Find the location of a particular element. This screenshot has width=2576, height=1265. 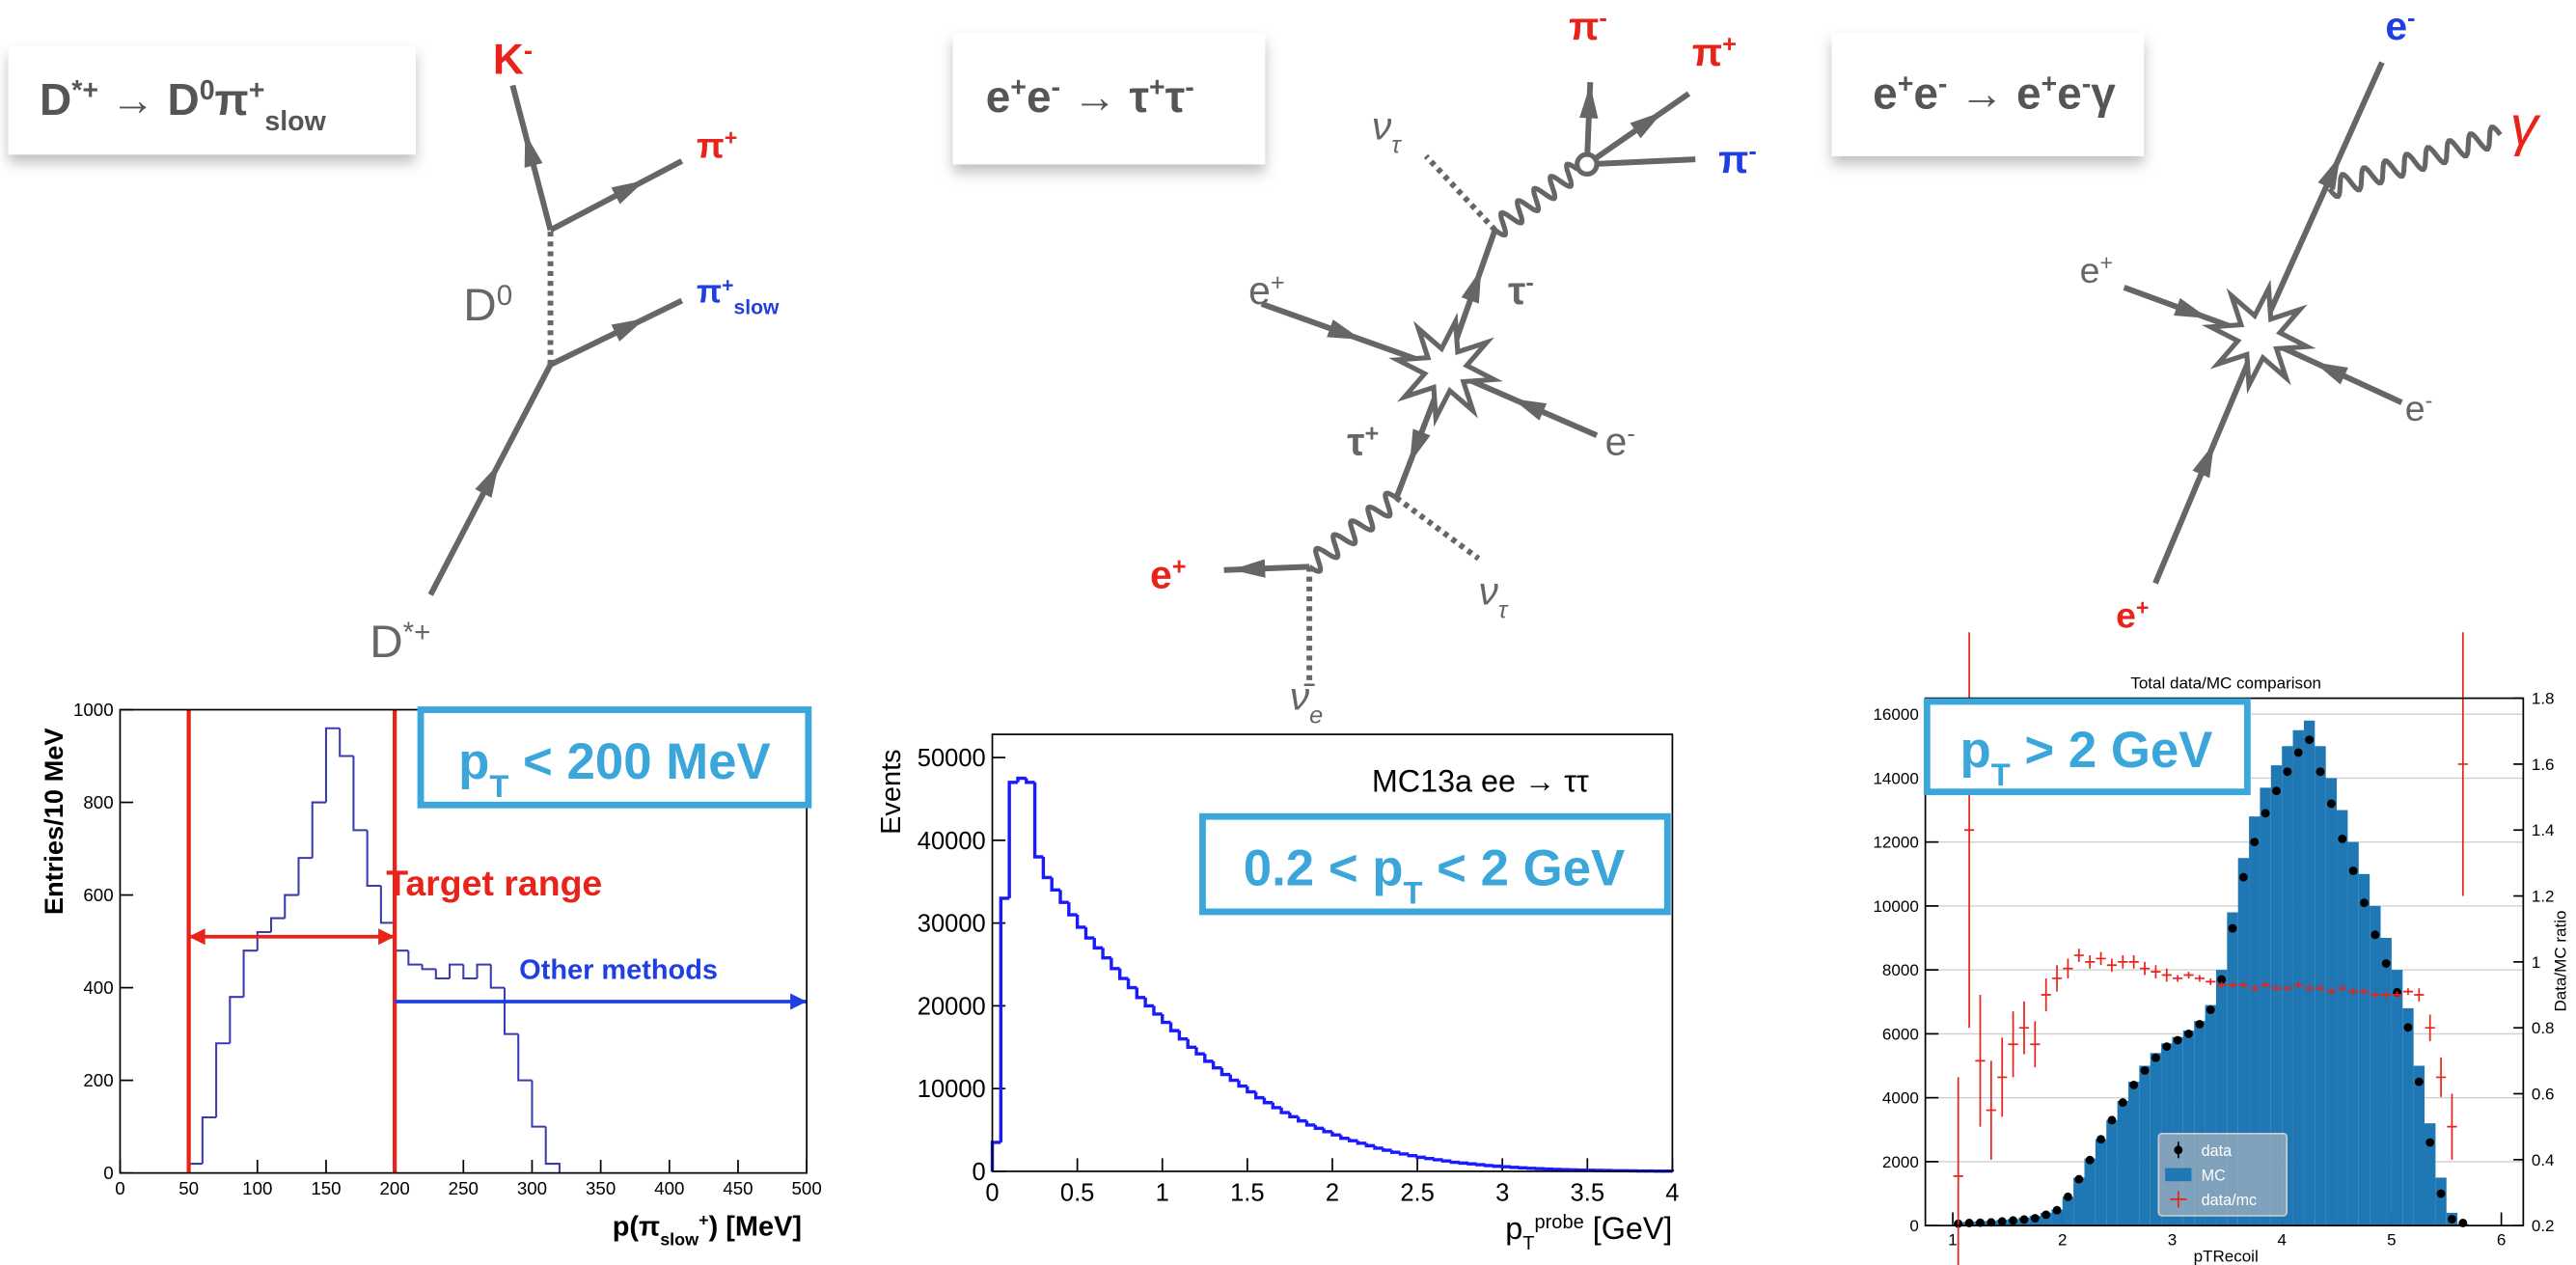

process-title: e+e- → e+e-γ is located at coordinates (1994, 93).